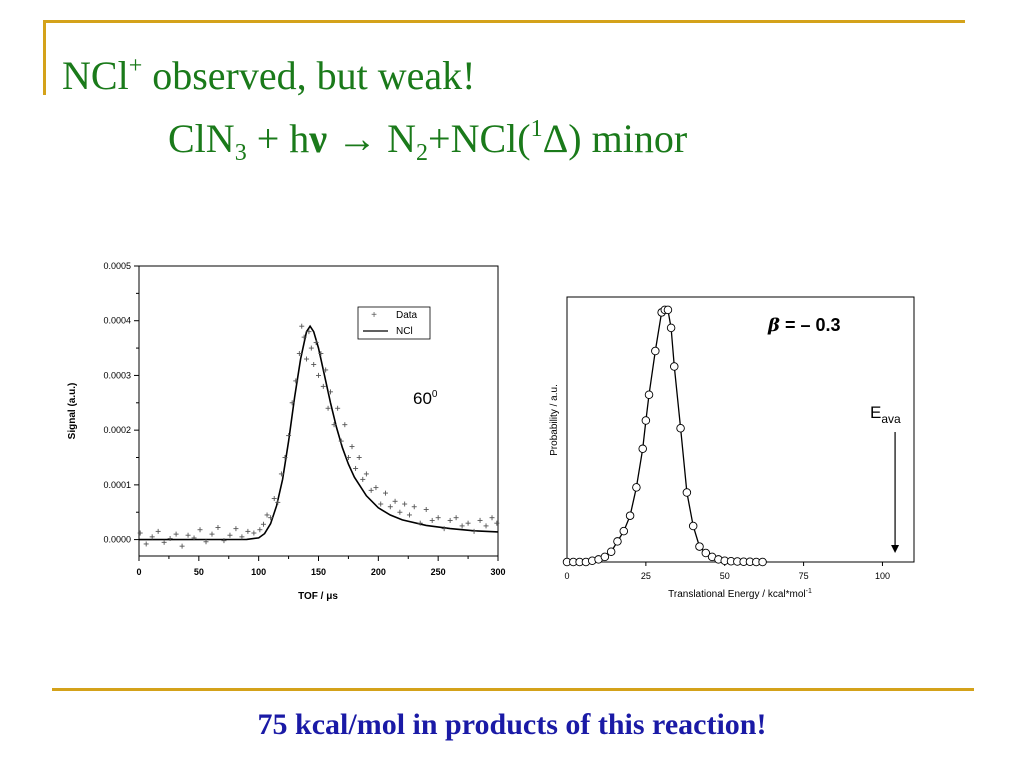 The image size is (1024, 768). What do you see at coordinates (665, 436) in the screenshot?
I see `probability-line` at bounding box center [665, 436].